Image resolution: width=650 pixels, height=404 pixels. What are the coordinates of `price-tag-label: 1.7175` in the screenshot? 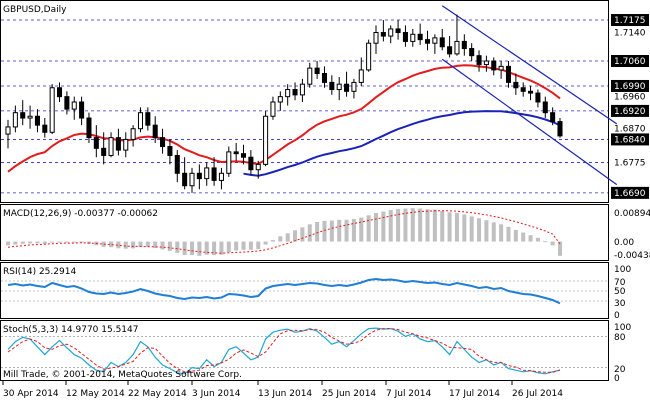 It's located at (630, 21).